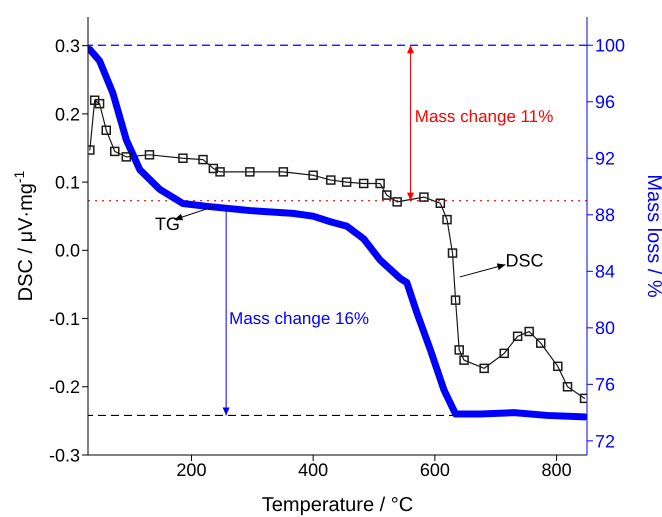 This screenshot has width=662, height=517. Describe the element at coordinates (313, 470) in the screenshot. I see `x-tick-label: 400` at that location.